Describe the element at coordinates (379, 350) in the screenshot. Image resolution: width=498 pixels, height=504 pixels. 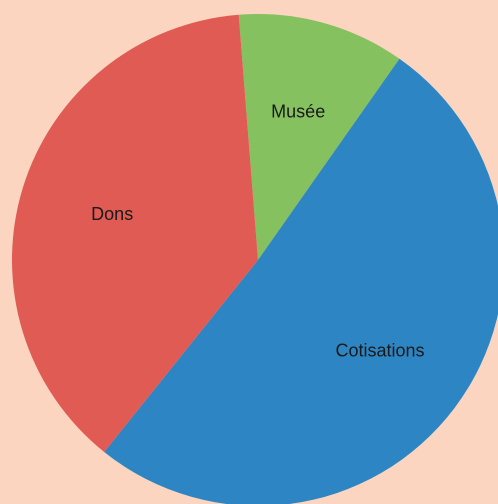
I see `pie-label-cotisations: Cotisations` at that location.